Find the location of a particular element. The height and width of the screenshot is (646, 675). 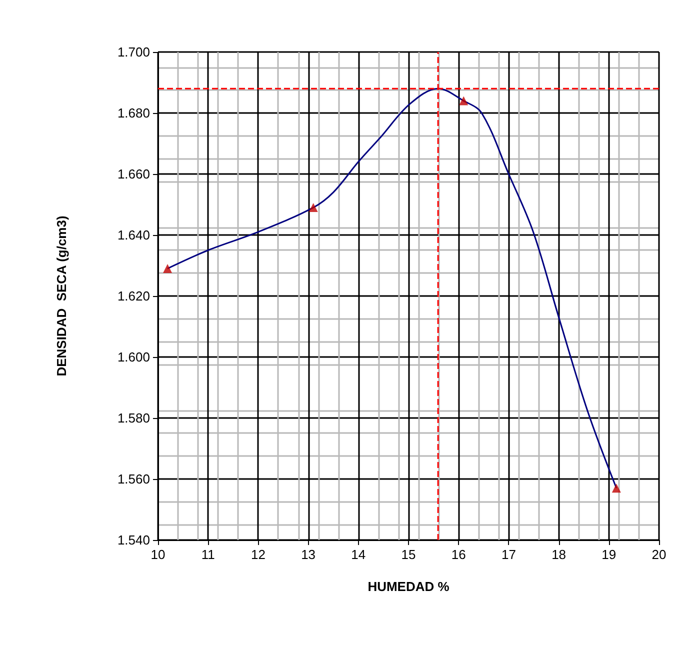

y-tick-label: 1.680 is located at coordinates (133, 113).